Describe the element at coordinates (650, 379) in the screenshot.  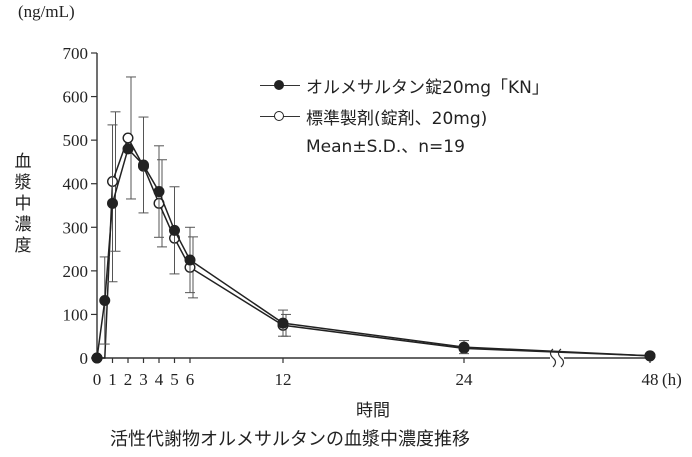
I see `x-tick-label: 48` at that location.